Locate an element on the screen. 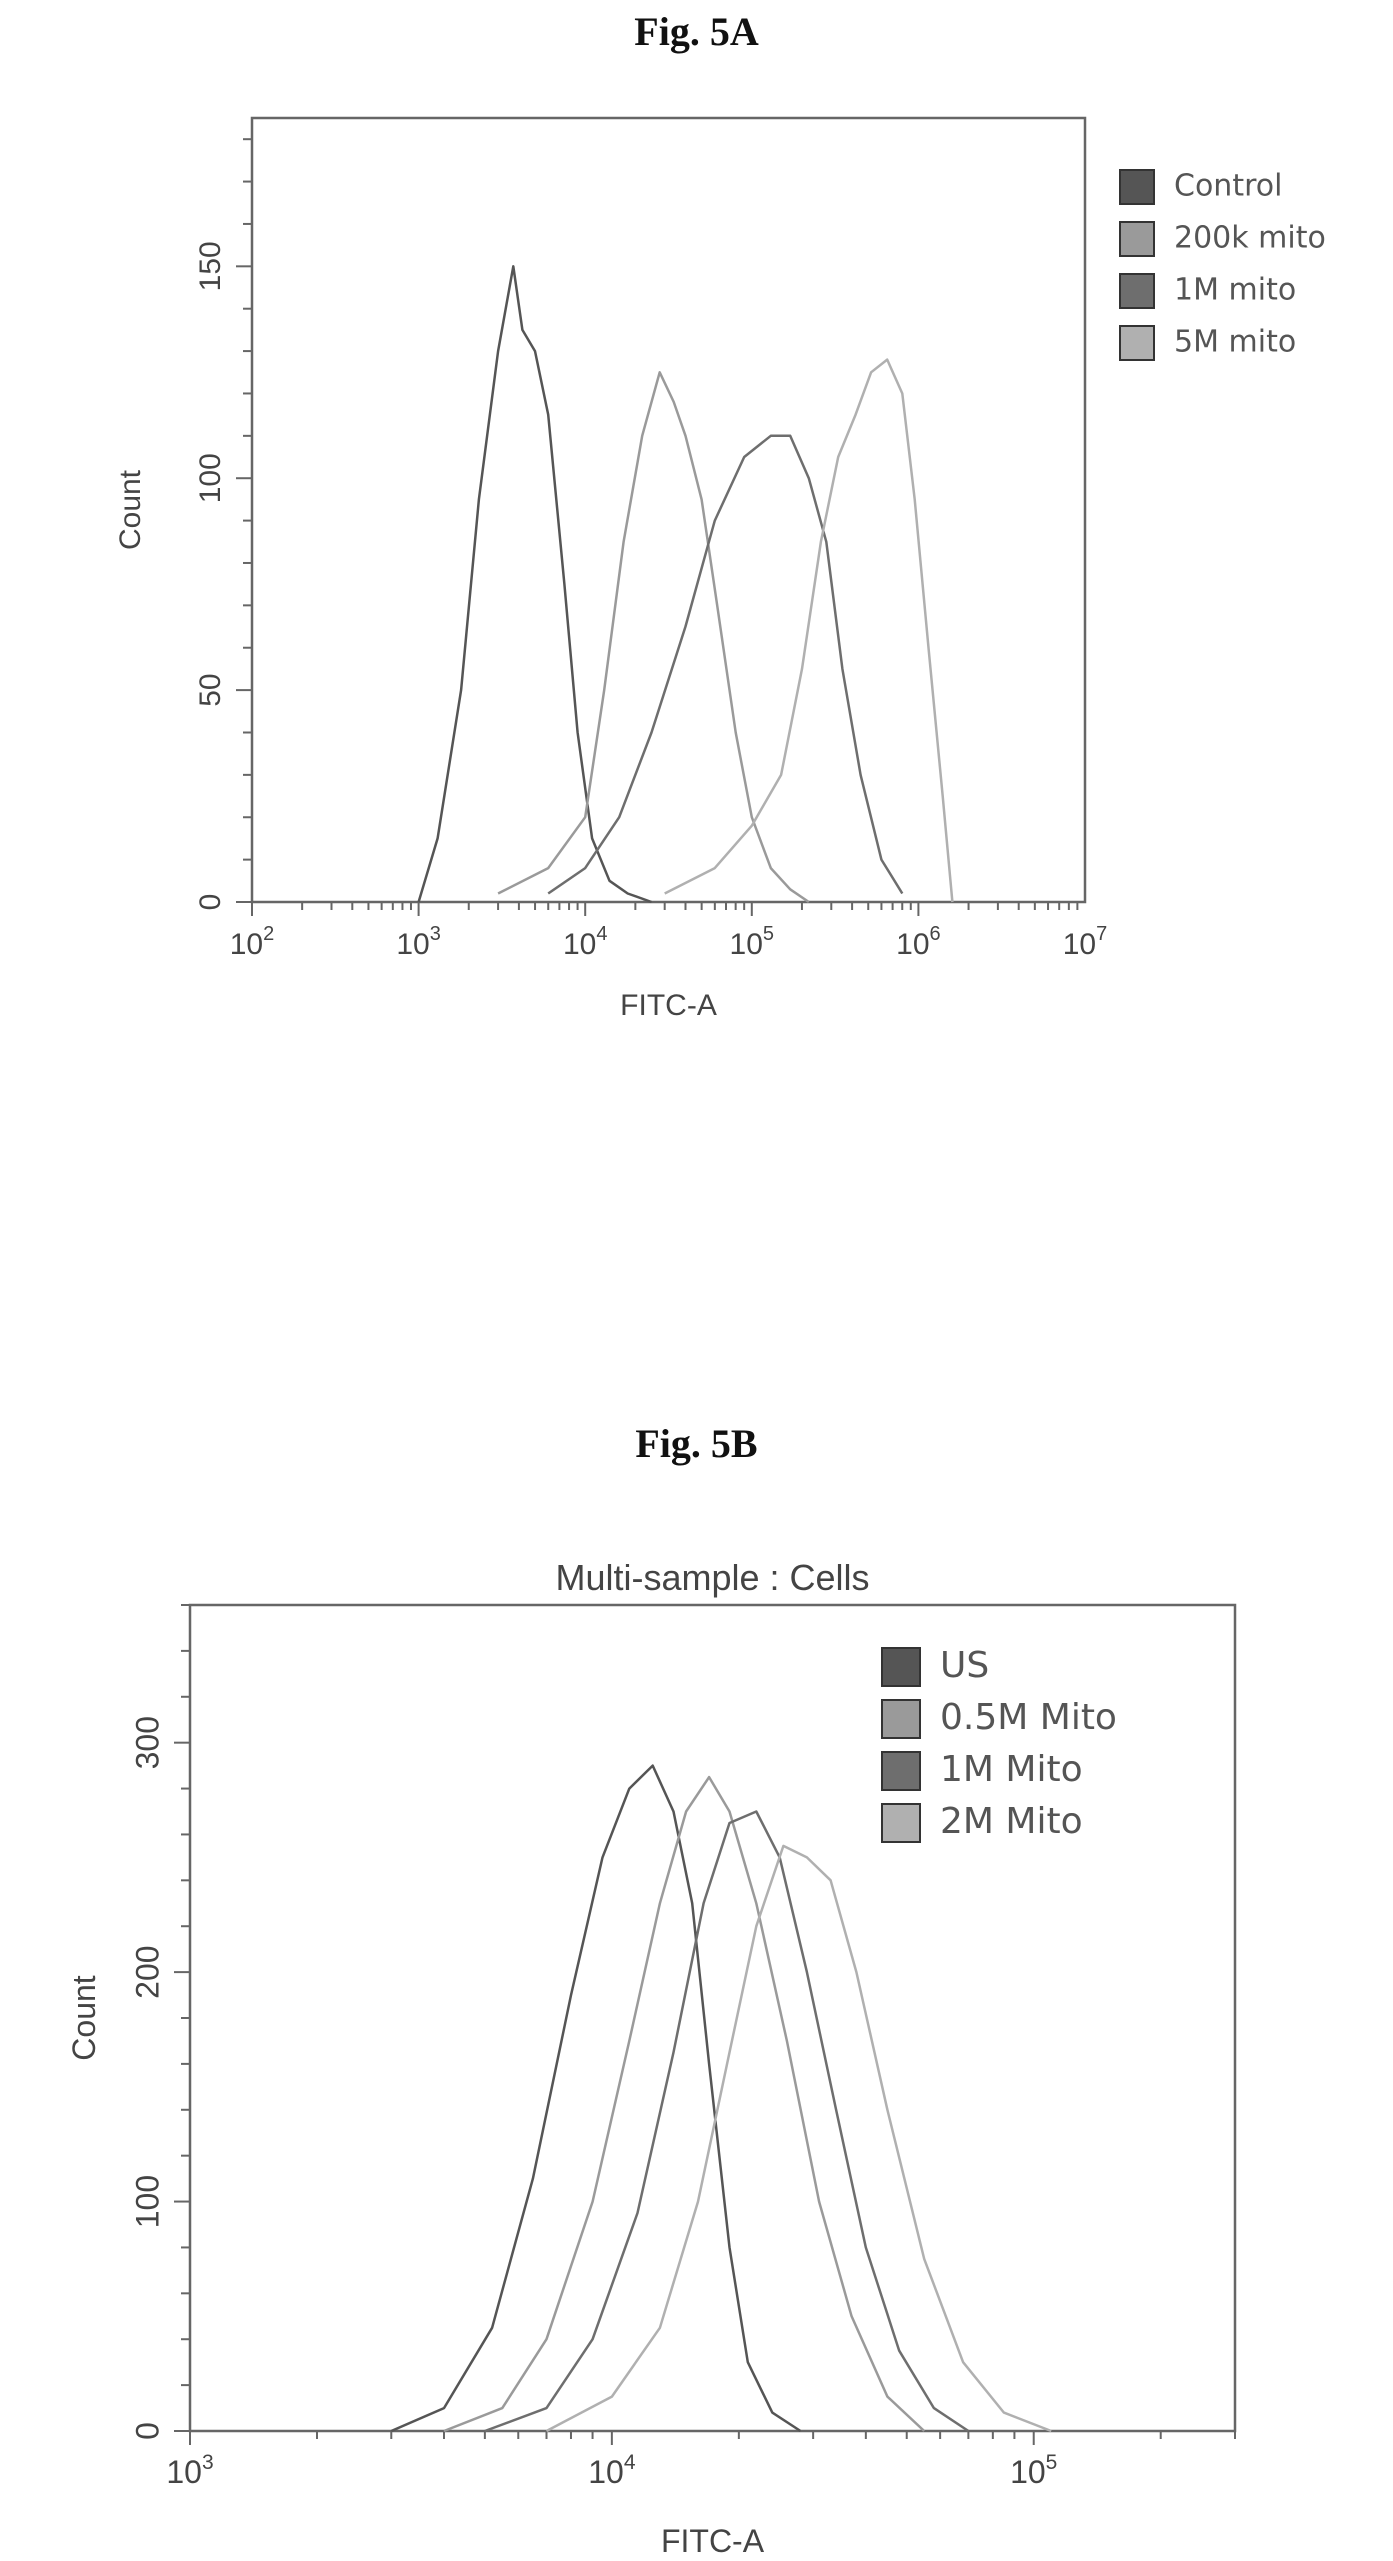  y-tick-label: 300 is located at coordinates (147, 1742).